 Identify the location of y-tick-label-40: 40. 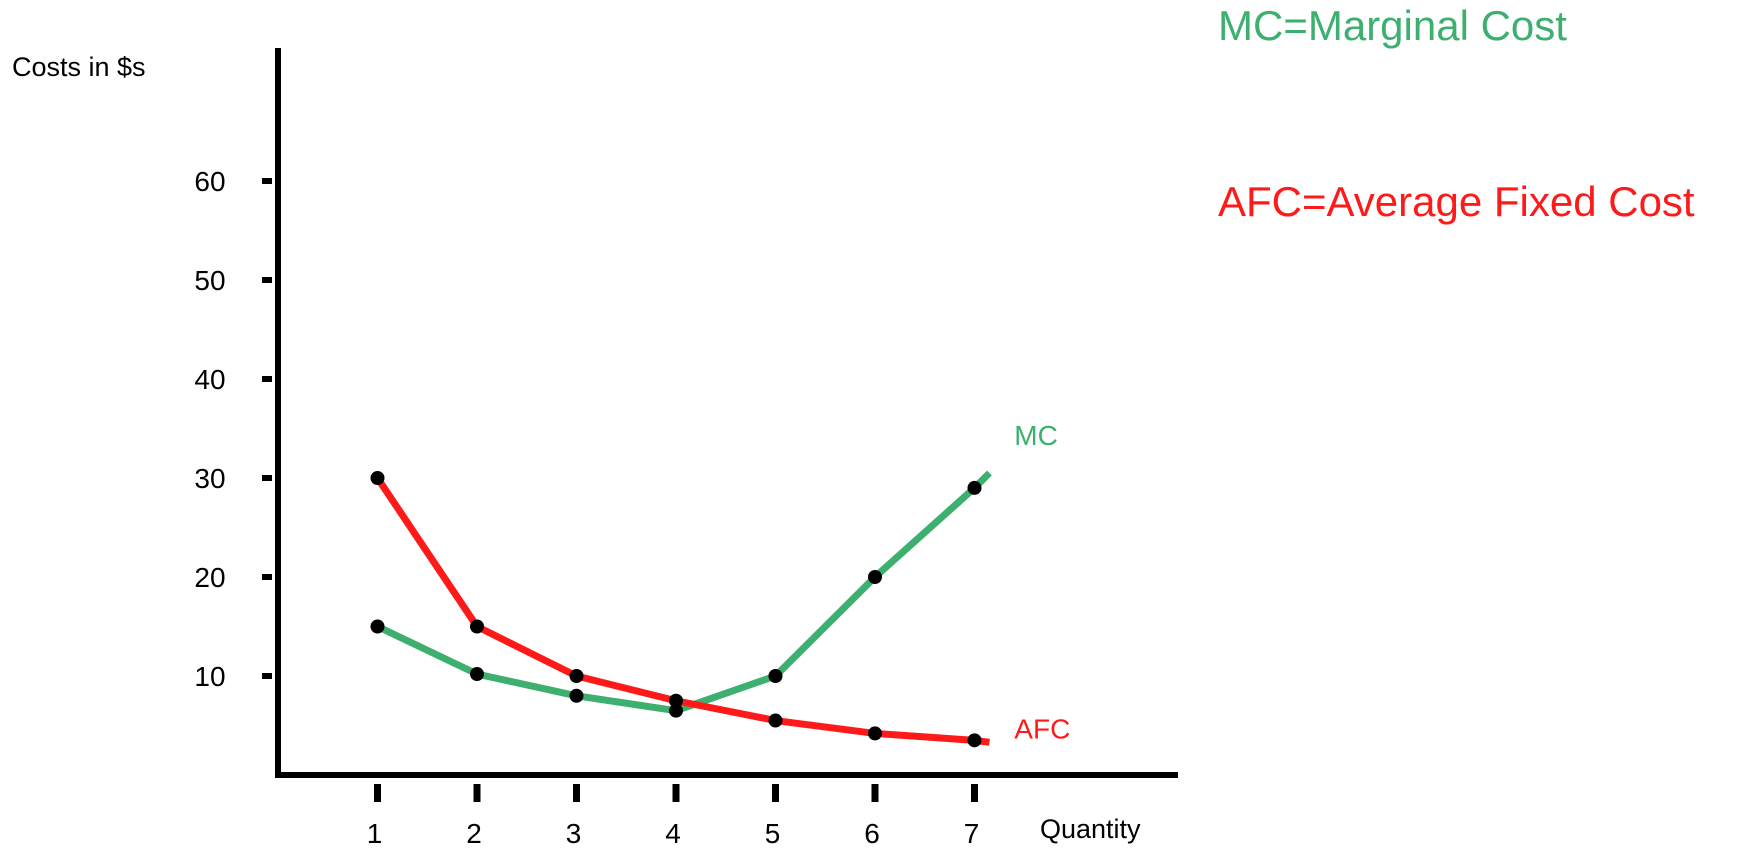
(209, 379).